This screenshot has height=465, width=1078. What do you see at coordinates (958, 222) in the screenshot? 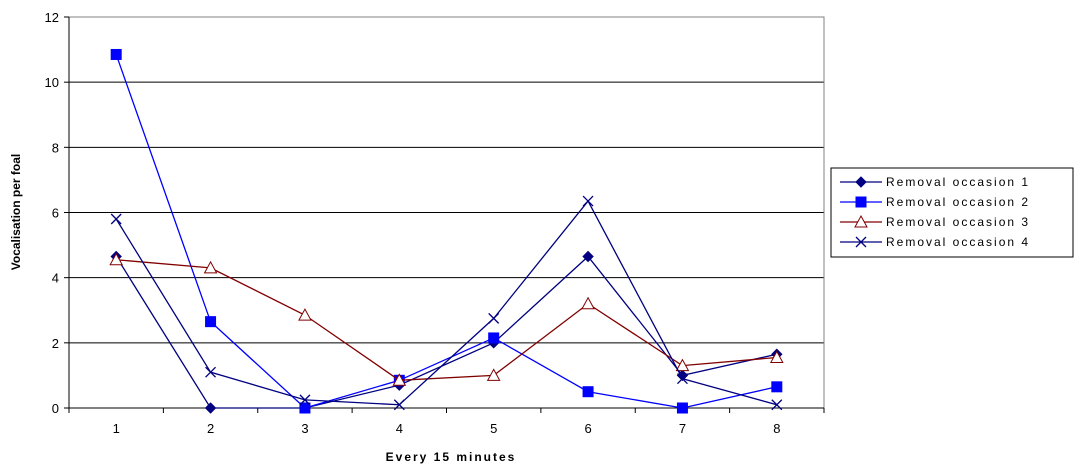
I see `legend-label-3: Removal occasion 3` at bounding box center [958, 222].